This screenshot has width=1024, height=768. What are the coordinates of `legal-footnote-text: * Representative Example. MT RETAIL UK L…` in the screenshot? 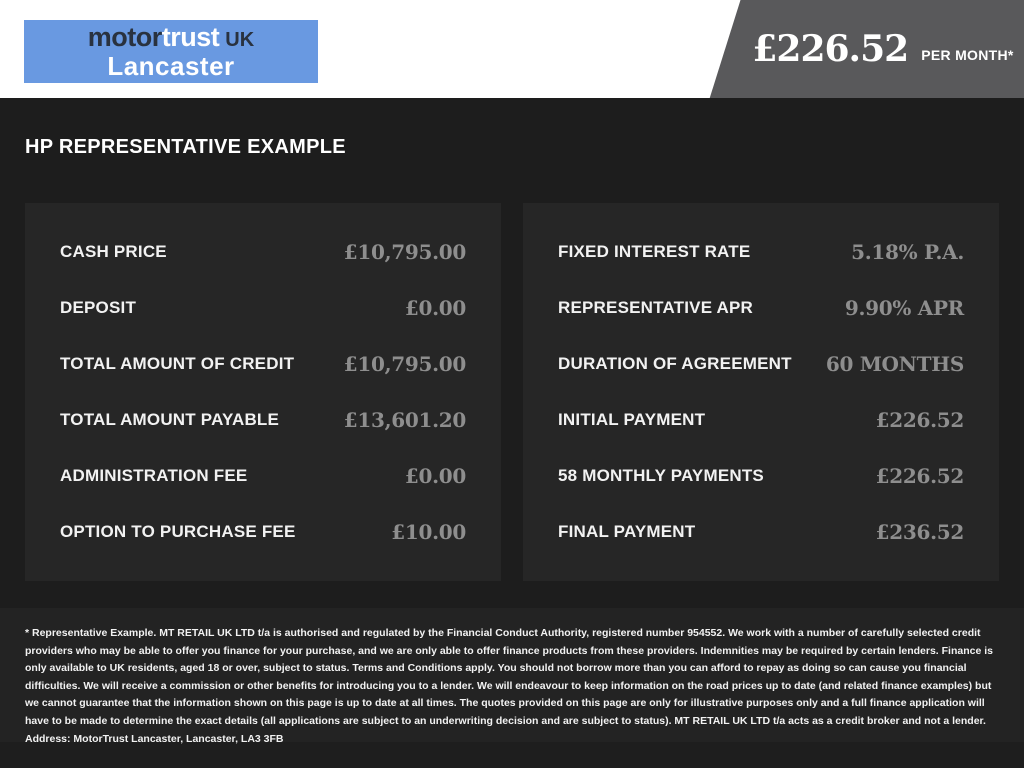 It's located at (509, 686).